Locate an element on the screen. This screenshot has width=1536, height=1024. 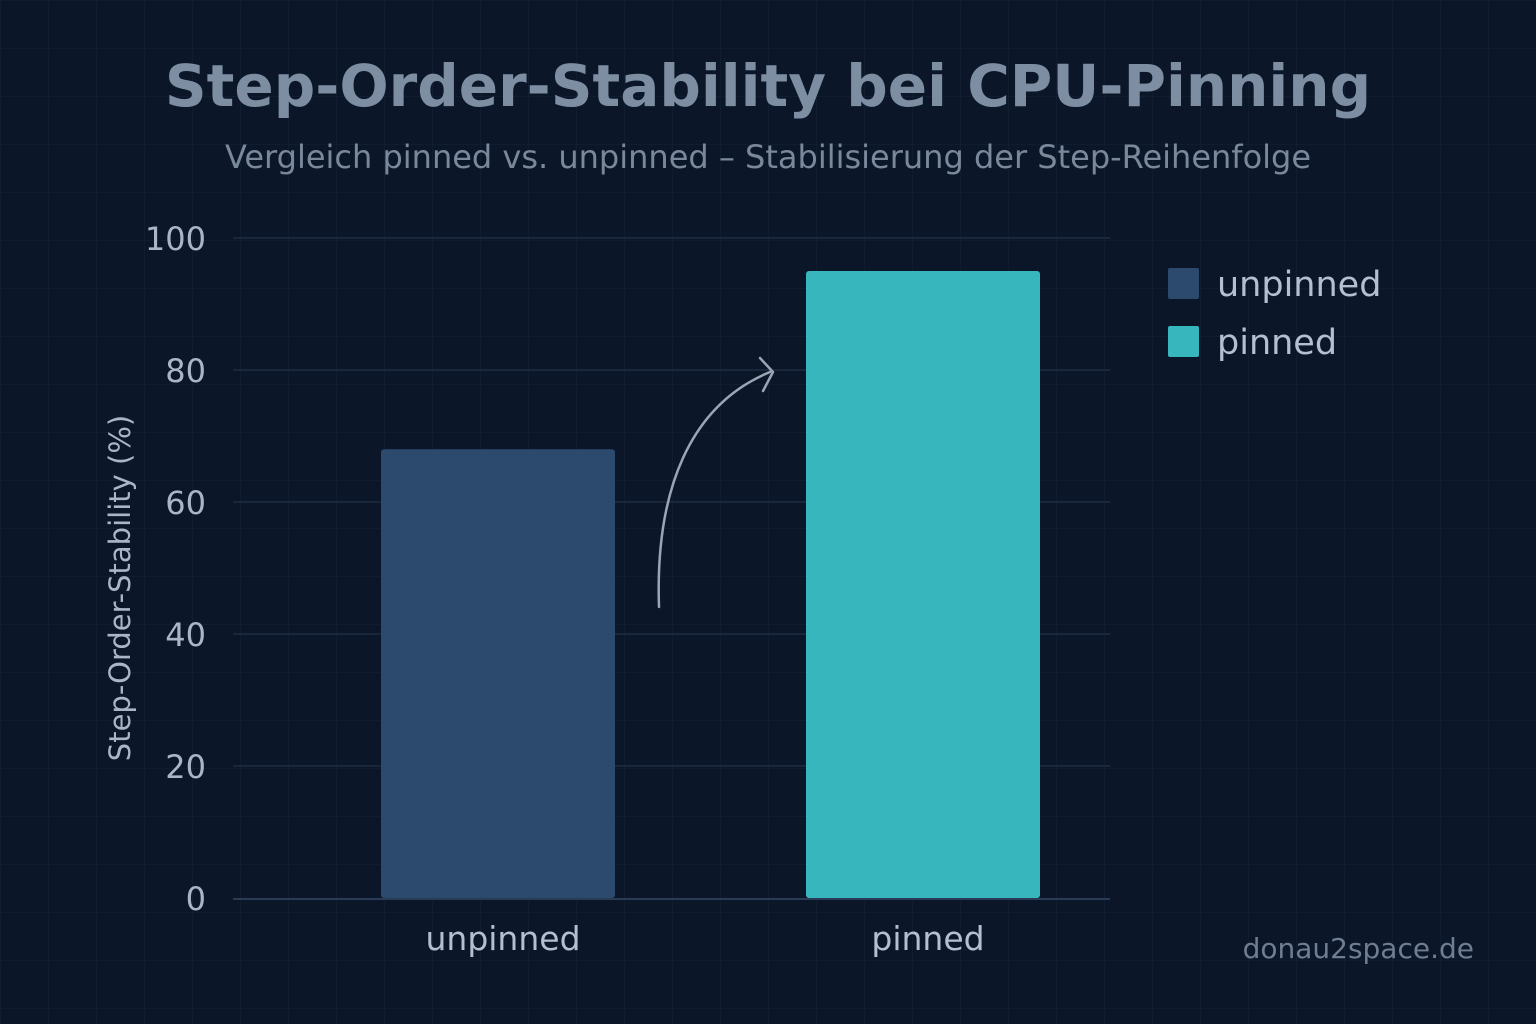
arrow-head is located at coordinates (766, 374).